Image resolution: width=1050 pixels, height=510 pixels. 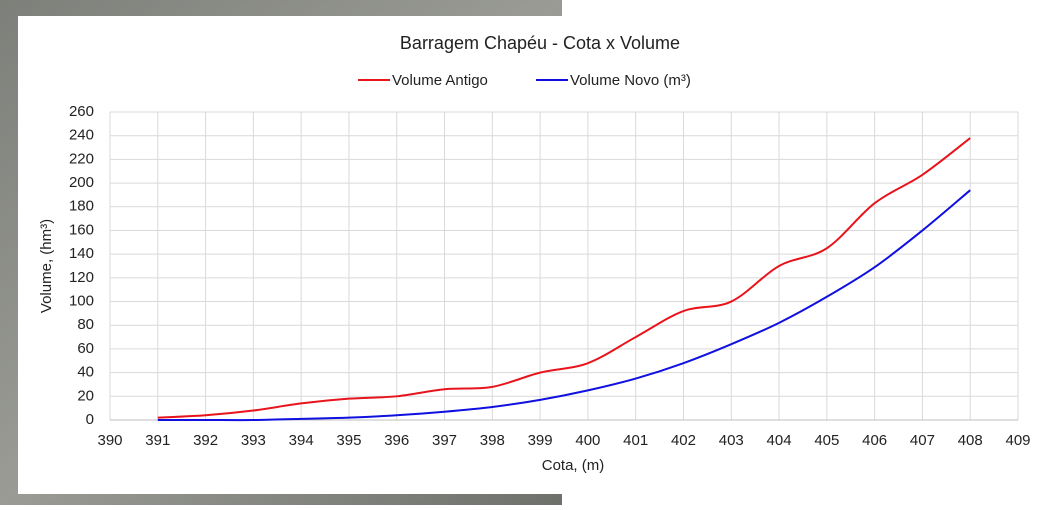 What do you see at coordinates (90, 419) in the screenshot?
I see `y-tick-label: 0` at bounding box center [90, 419].